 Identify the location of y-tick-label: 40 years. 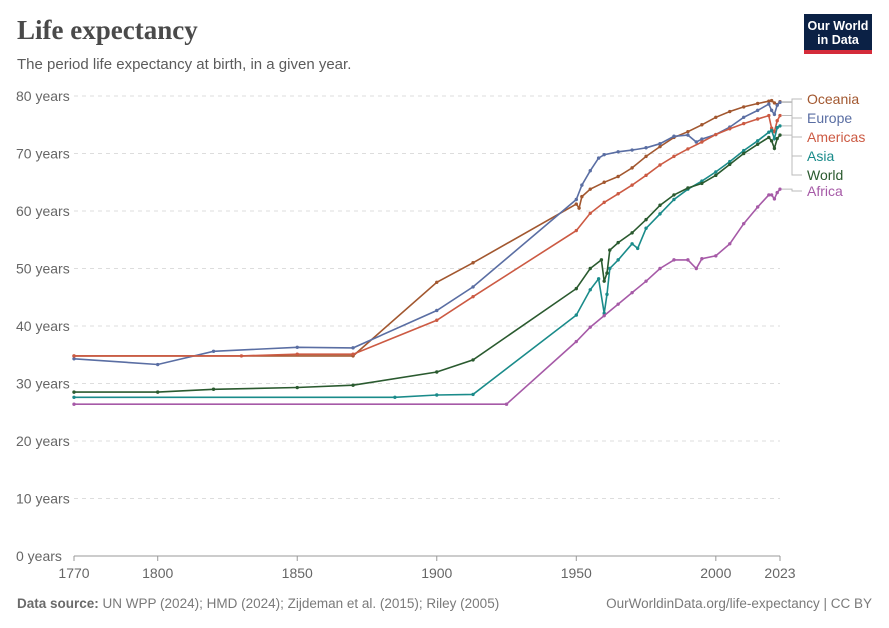
(43, 326).